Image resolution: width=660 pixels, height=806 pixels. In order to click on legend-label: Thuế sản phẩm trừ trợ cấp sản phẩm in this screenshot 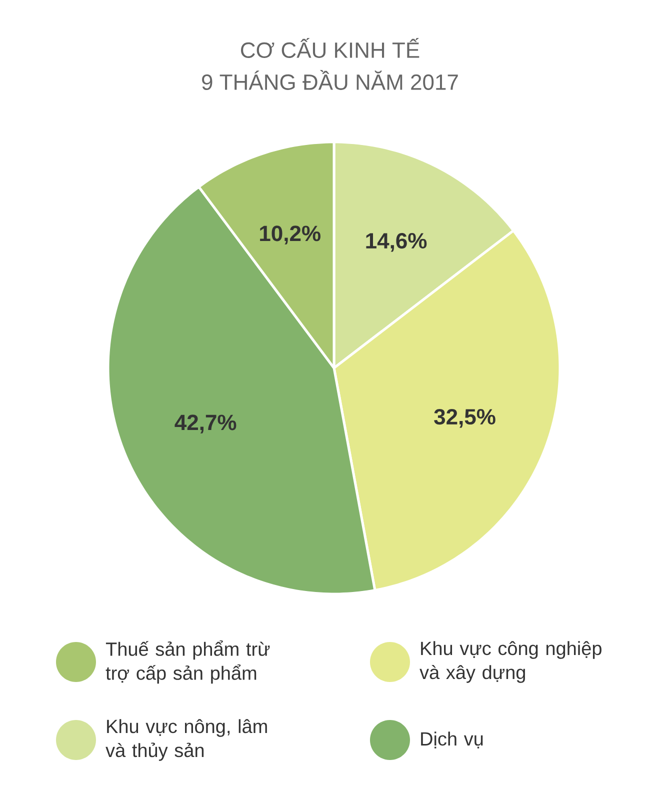, I will do `click(188, 662)`.